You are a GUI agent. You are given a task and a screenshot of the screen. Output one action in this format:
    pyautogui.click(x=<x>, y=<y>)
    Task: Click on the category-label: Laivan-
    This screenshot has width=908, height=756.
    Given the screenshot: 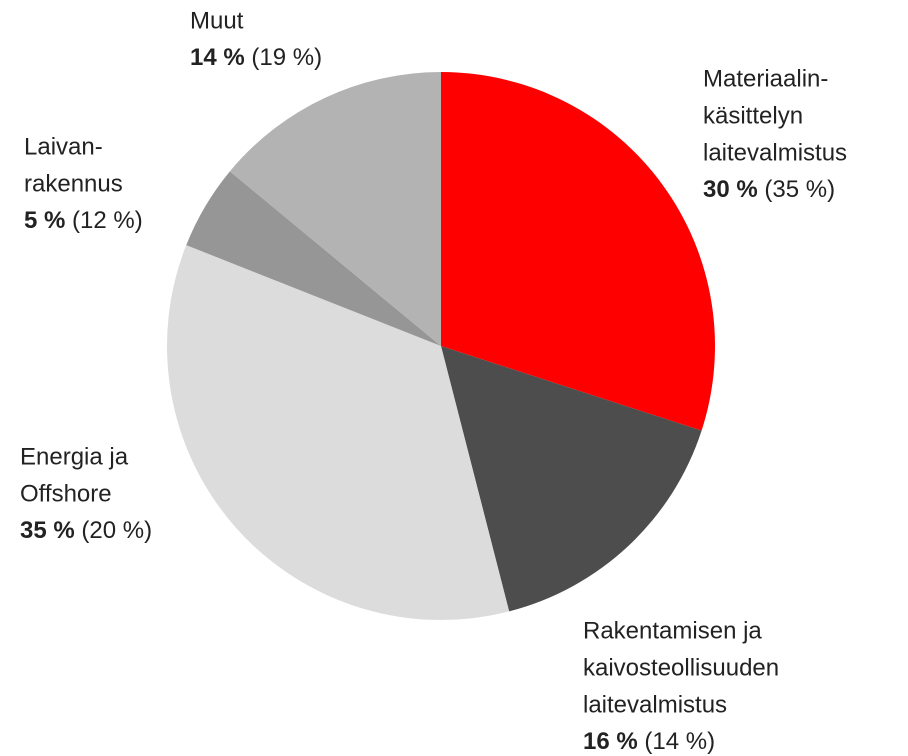 What is the action you would take?
    pyautogui.click(x=63, y=146)
    